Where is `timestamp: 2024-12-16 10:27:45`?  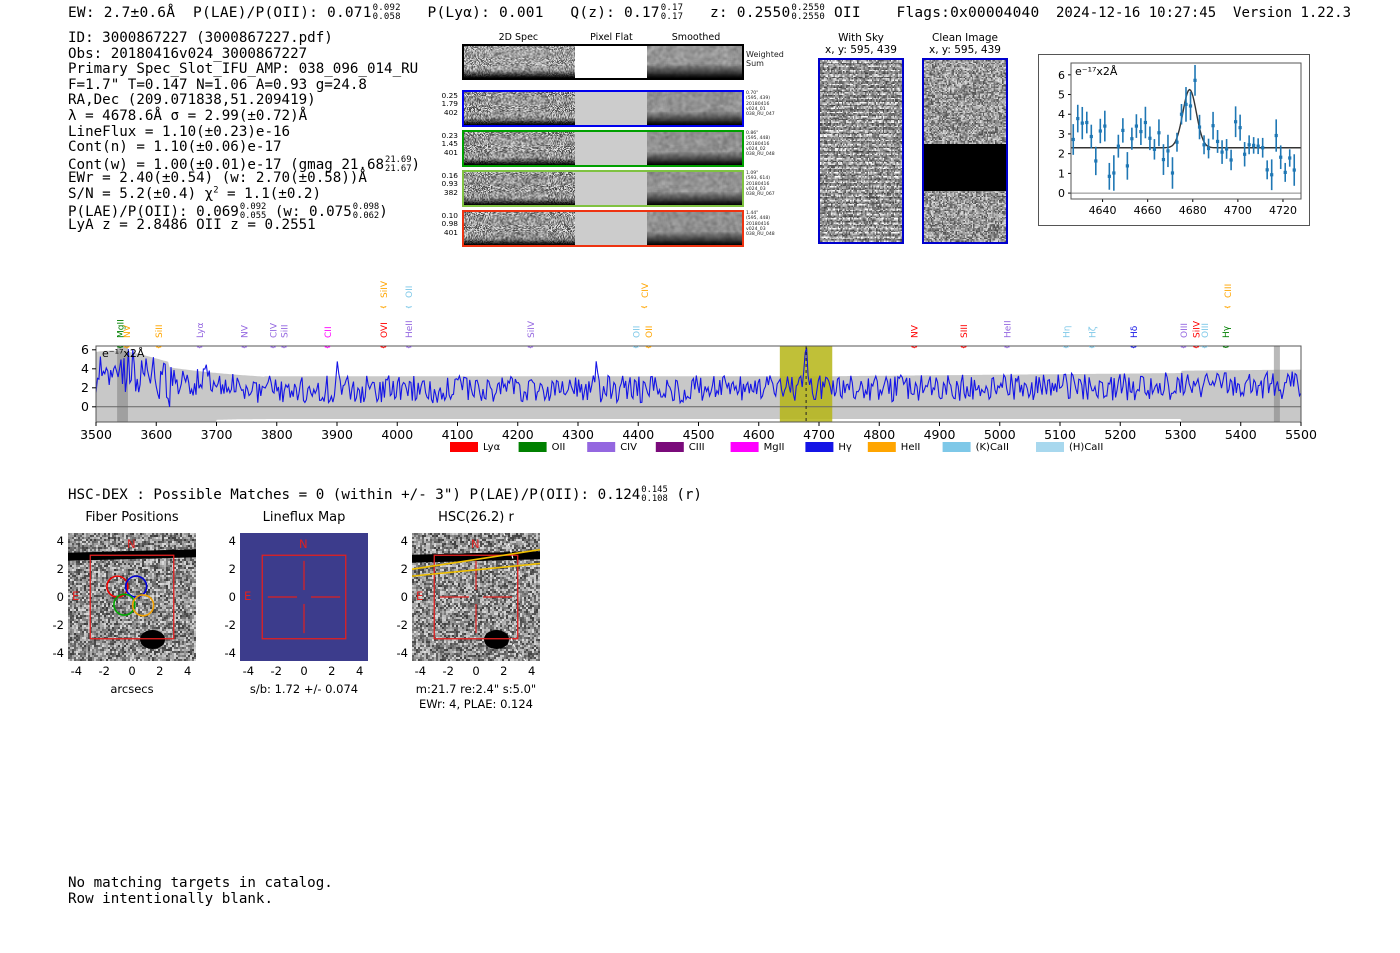
timestamp: 2024-12-16 10:27:45 is located at coordinates (1136, 13).